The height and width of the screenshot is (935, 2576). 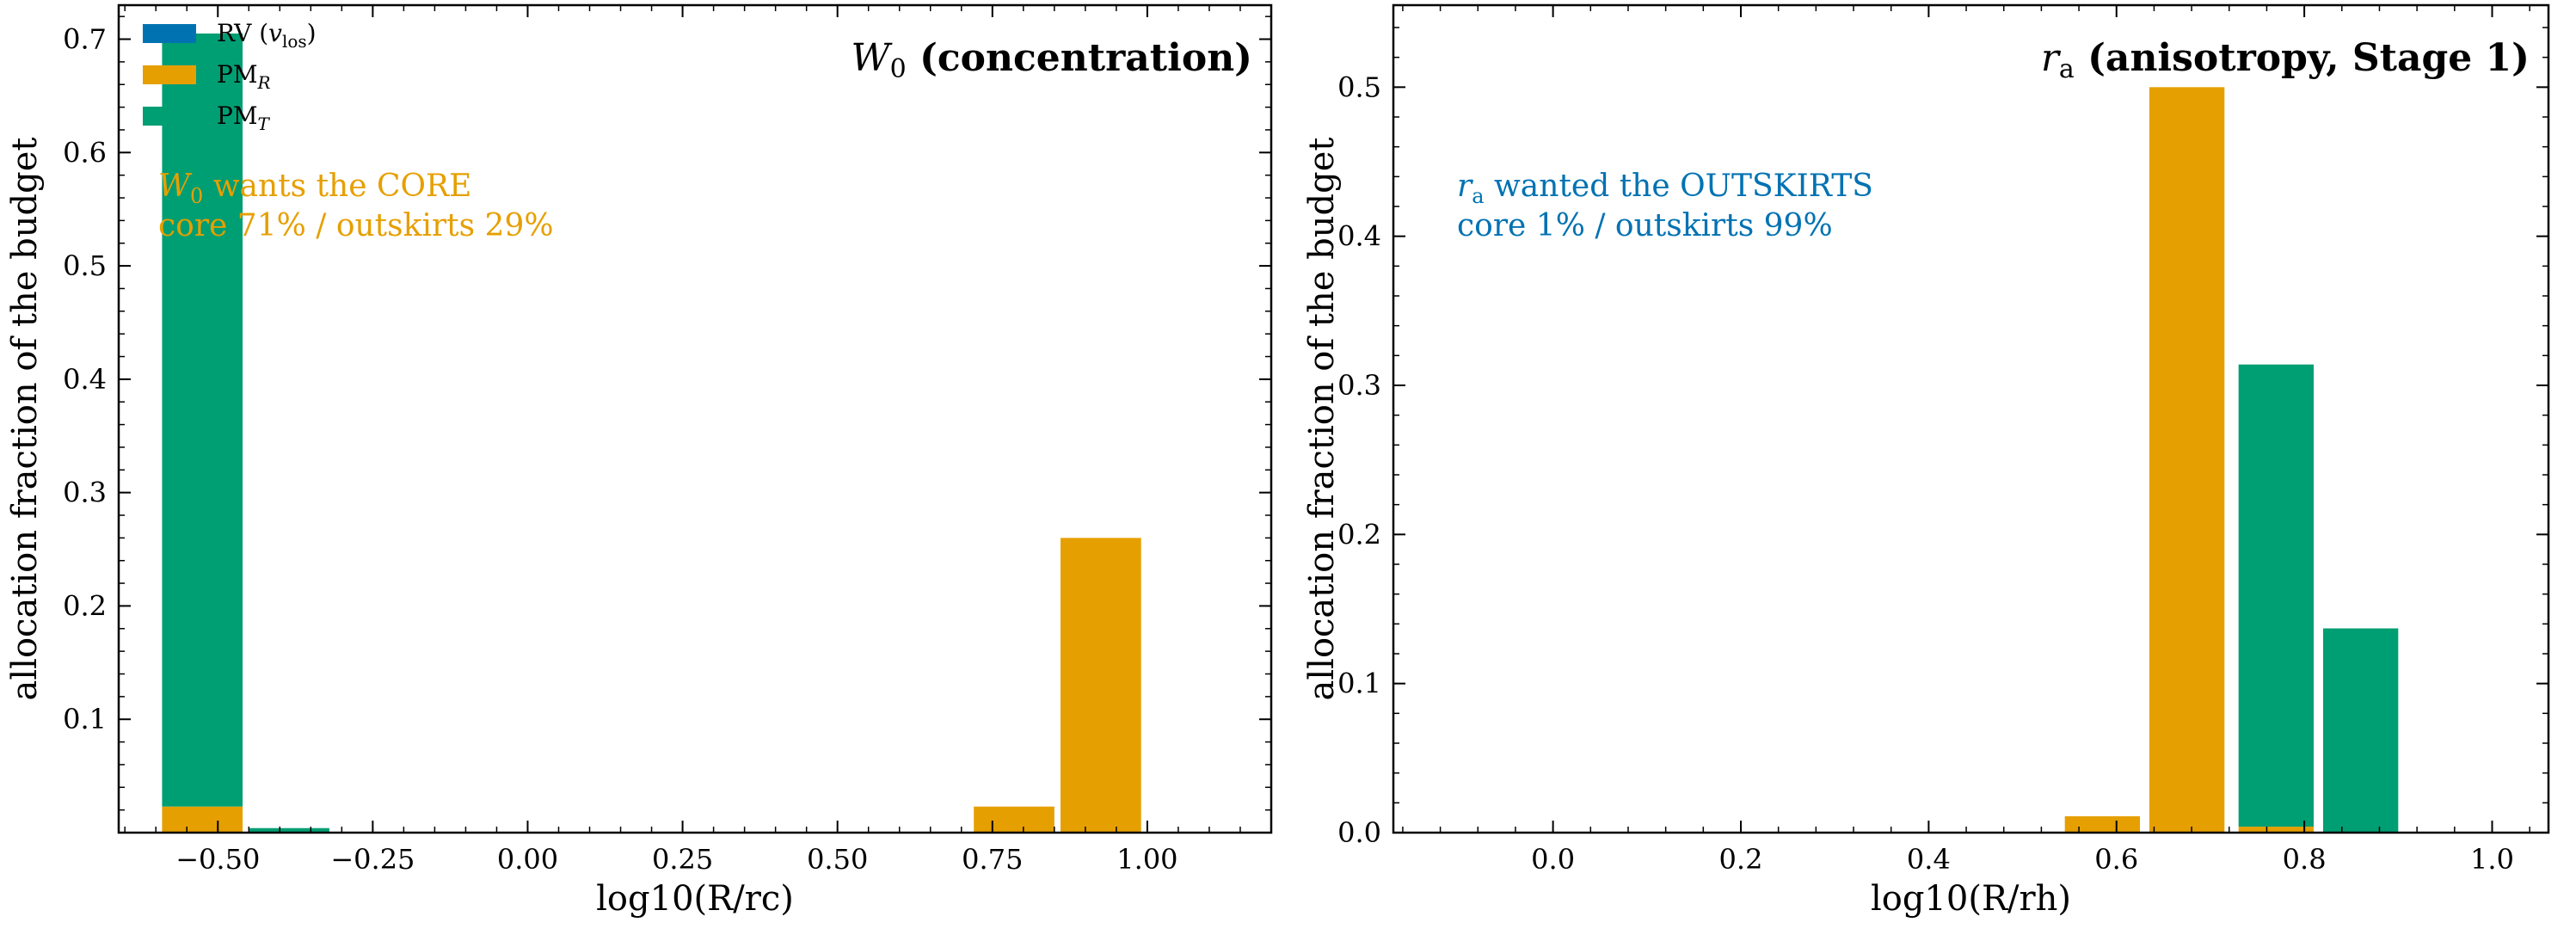 What do you see at coordinates (169, 74) in the screenshot?
I see `legend-swatch-pm-r` at bounding box center [169, 74].